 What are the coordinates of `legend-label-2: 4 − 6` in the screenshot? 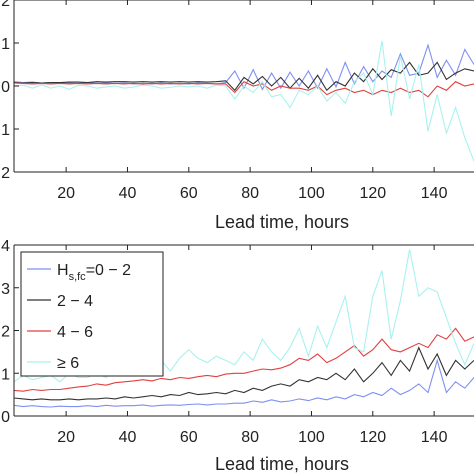 It's located at (75, 332).